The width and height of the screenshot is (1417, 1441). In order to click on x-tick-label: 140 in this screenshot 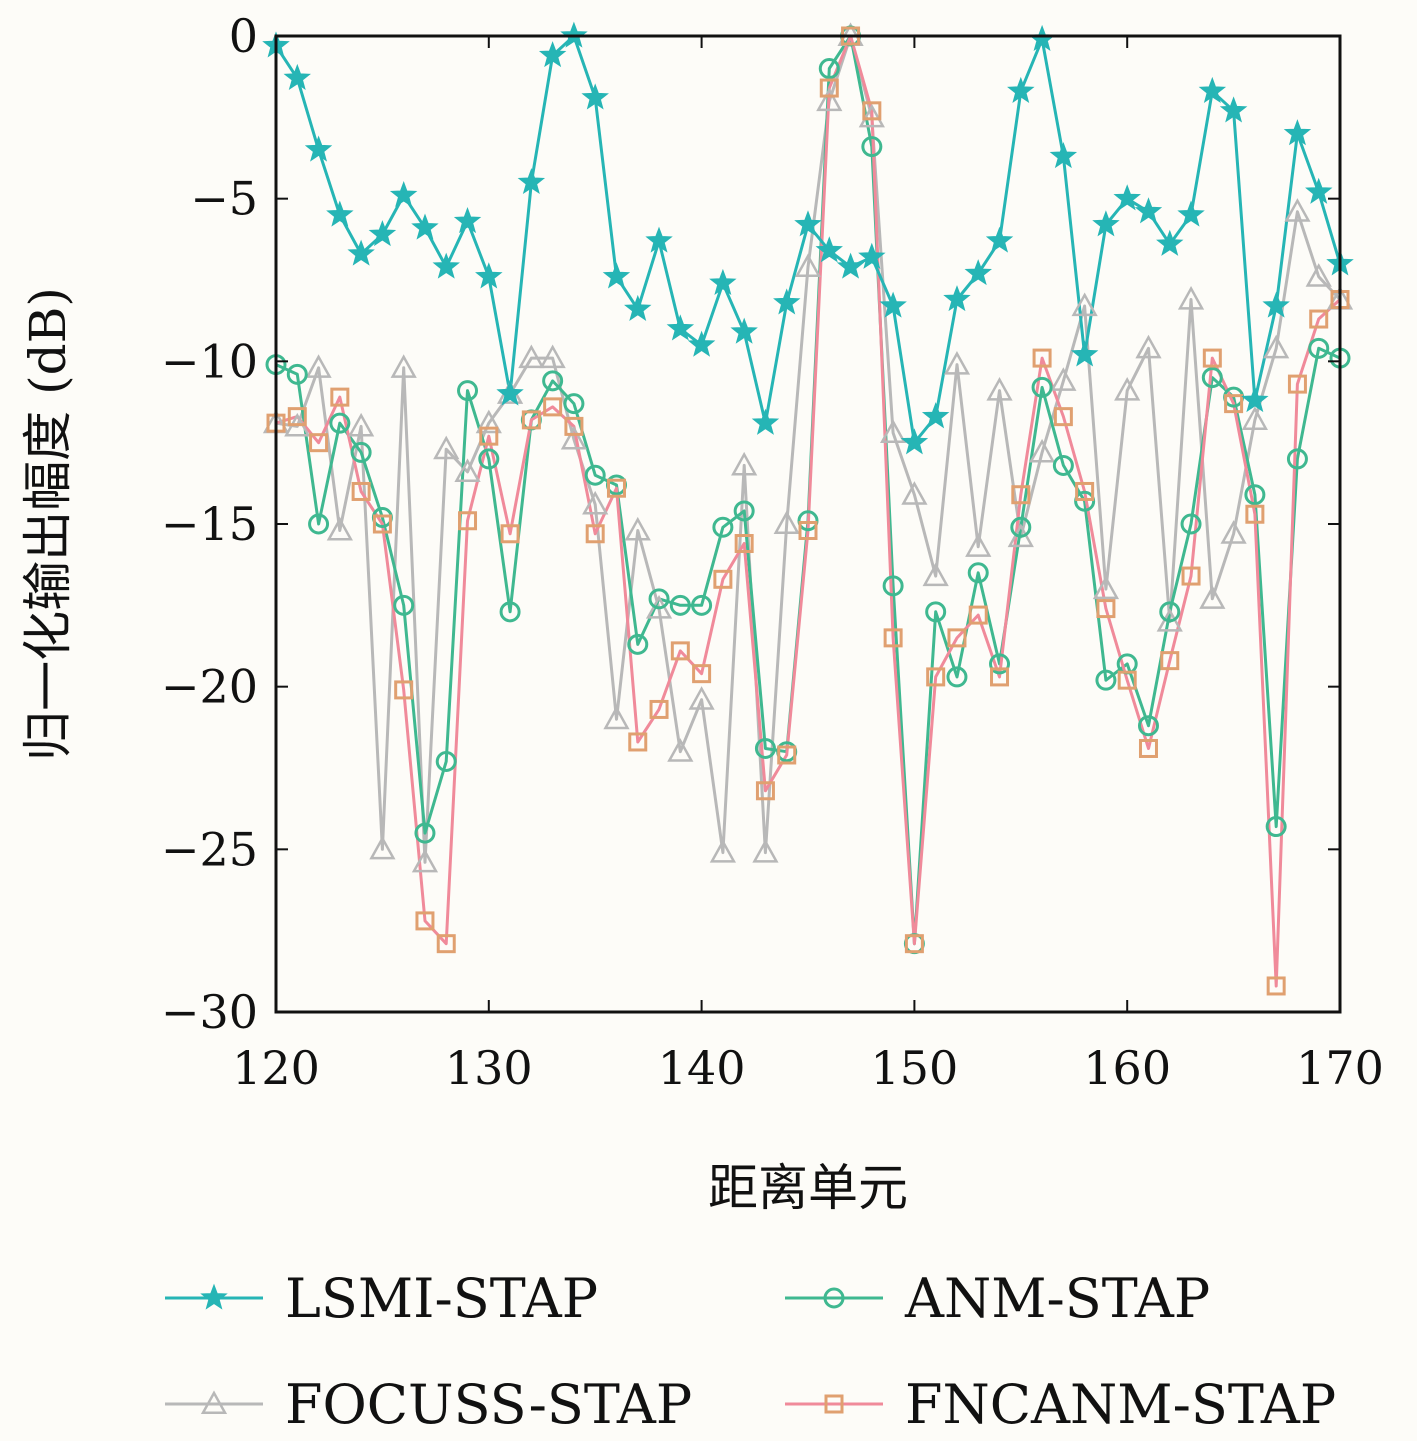, I will do `click(702, 1068)`.